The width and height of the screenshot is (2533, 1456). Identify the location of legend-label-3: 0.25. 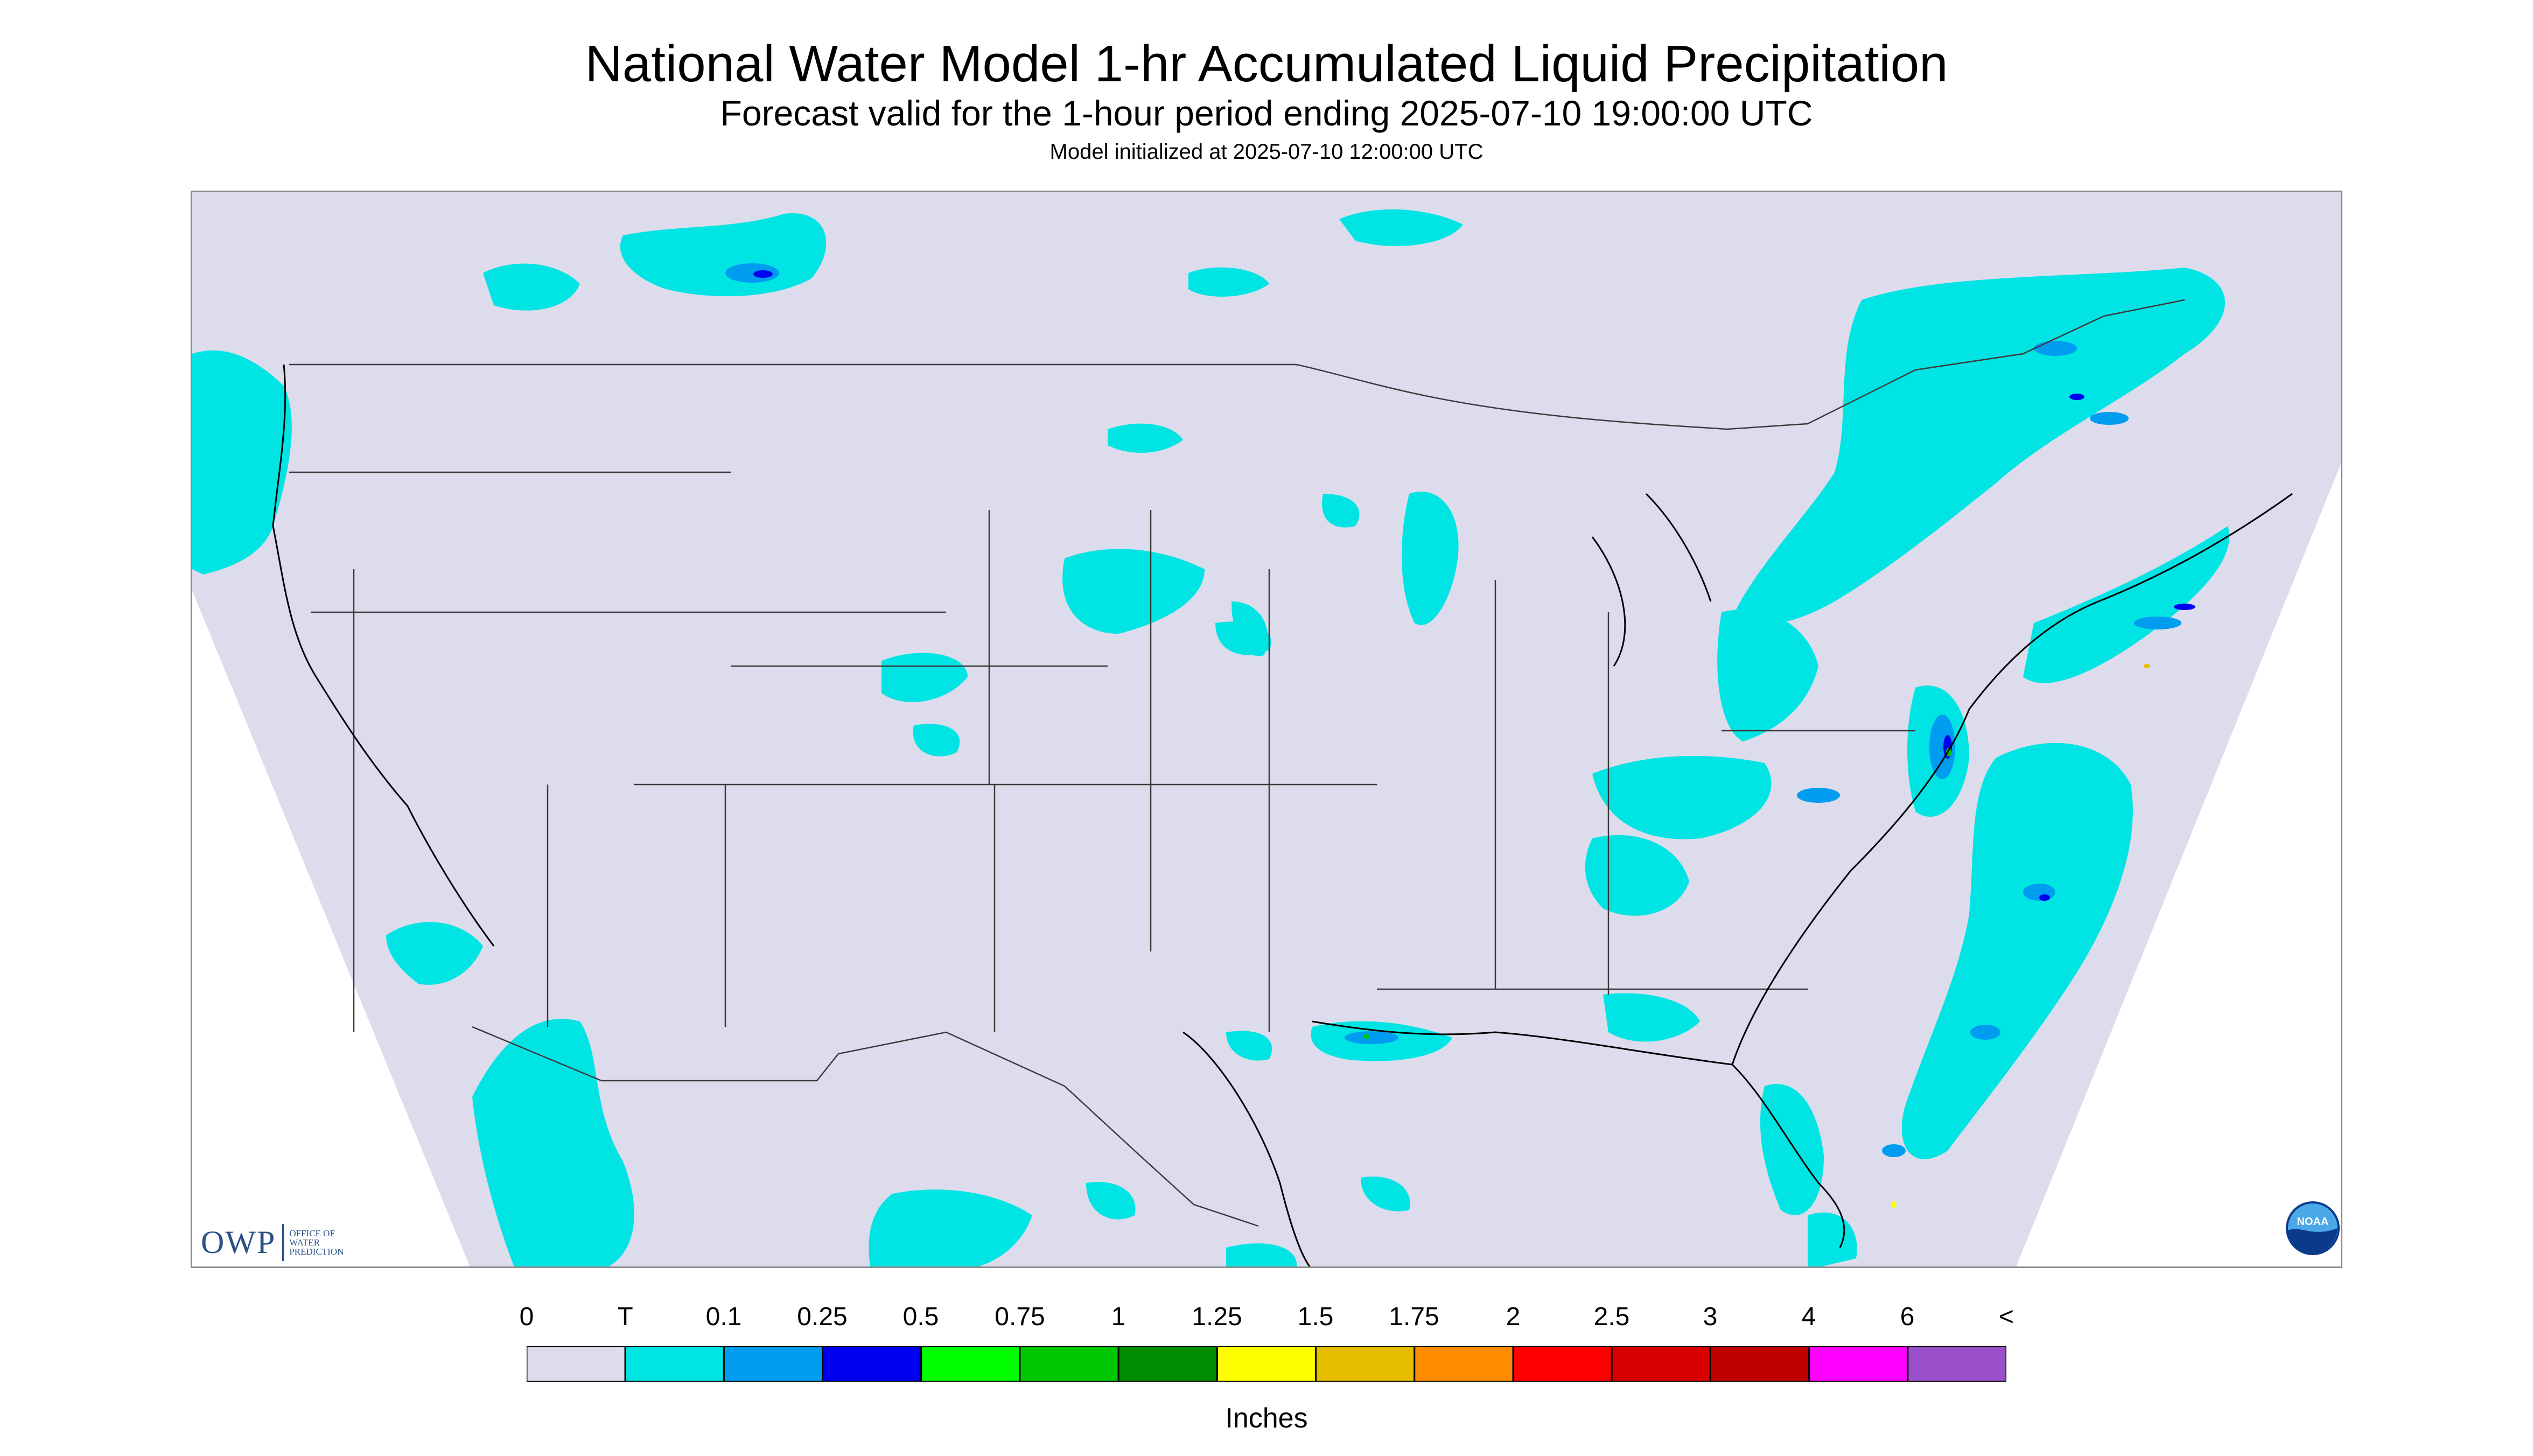
(823, 1317).